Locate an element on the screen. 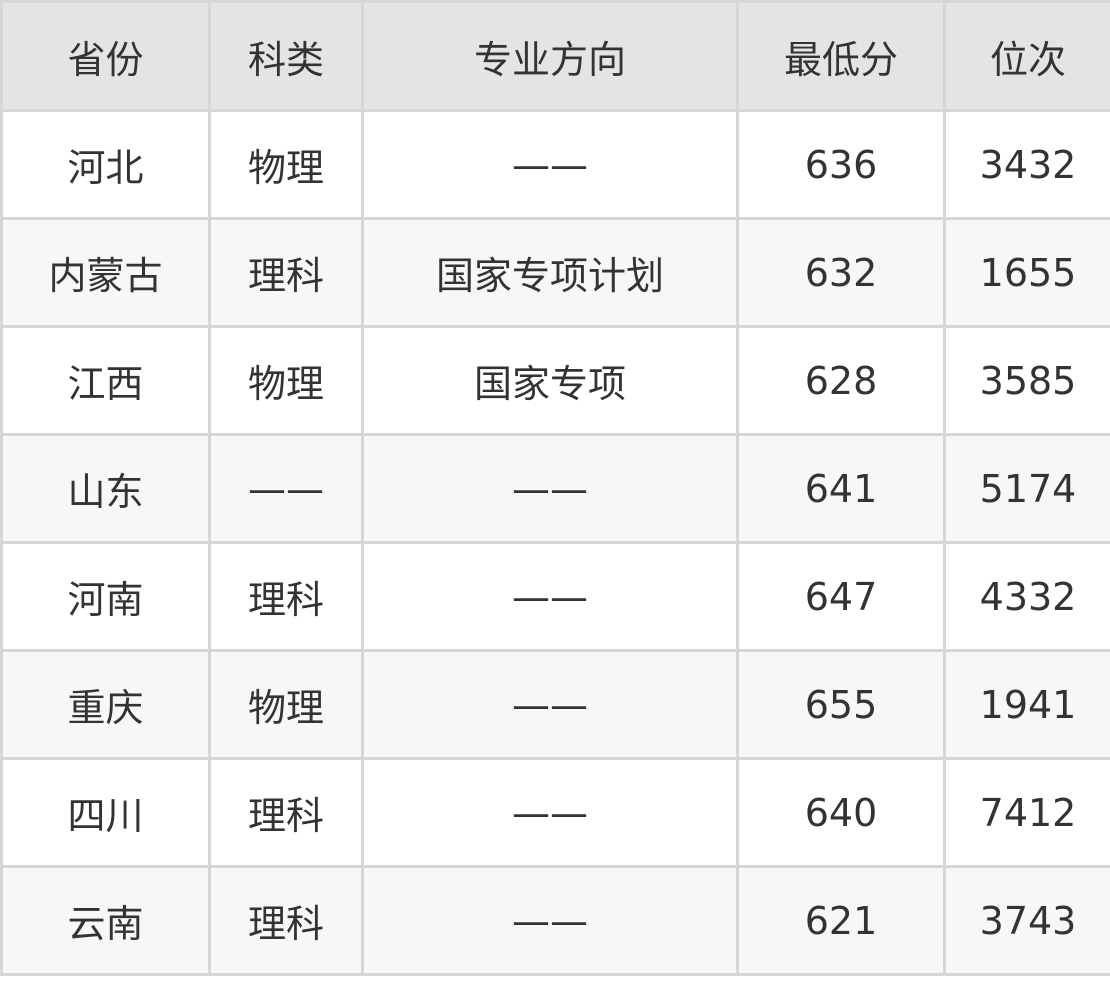  table-row: 江西 物理 国家专项 628 3585 is located at coordinates (555, 380).